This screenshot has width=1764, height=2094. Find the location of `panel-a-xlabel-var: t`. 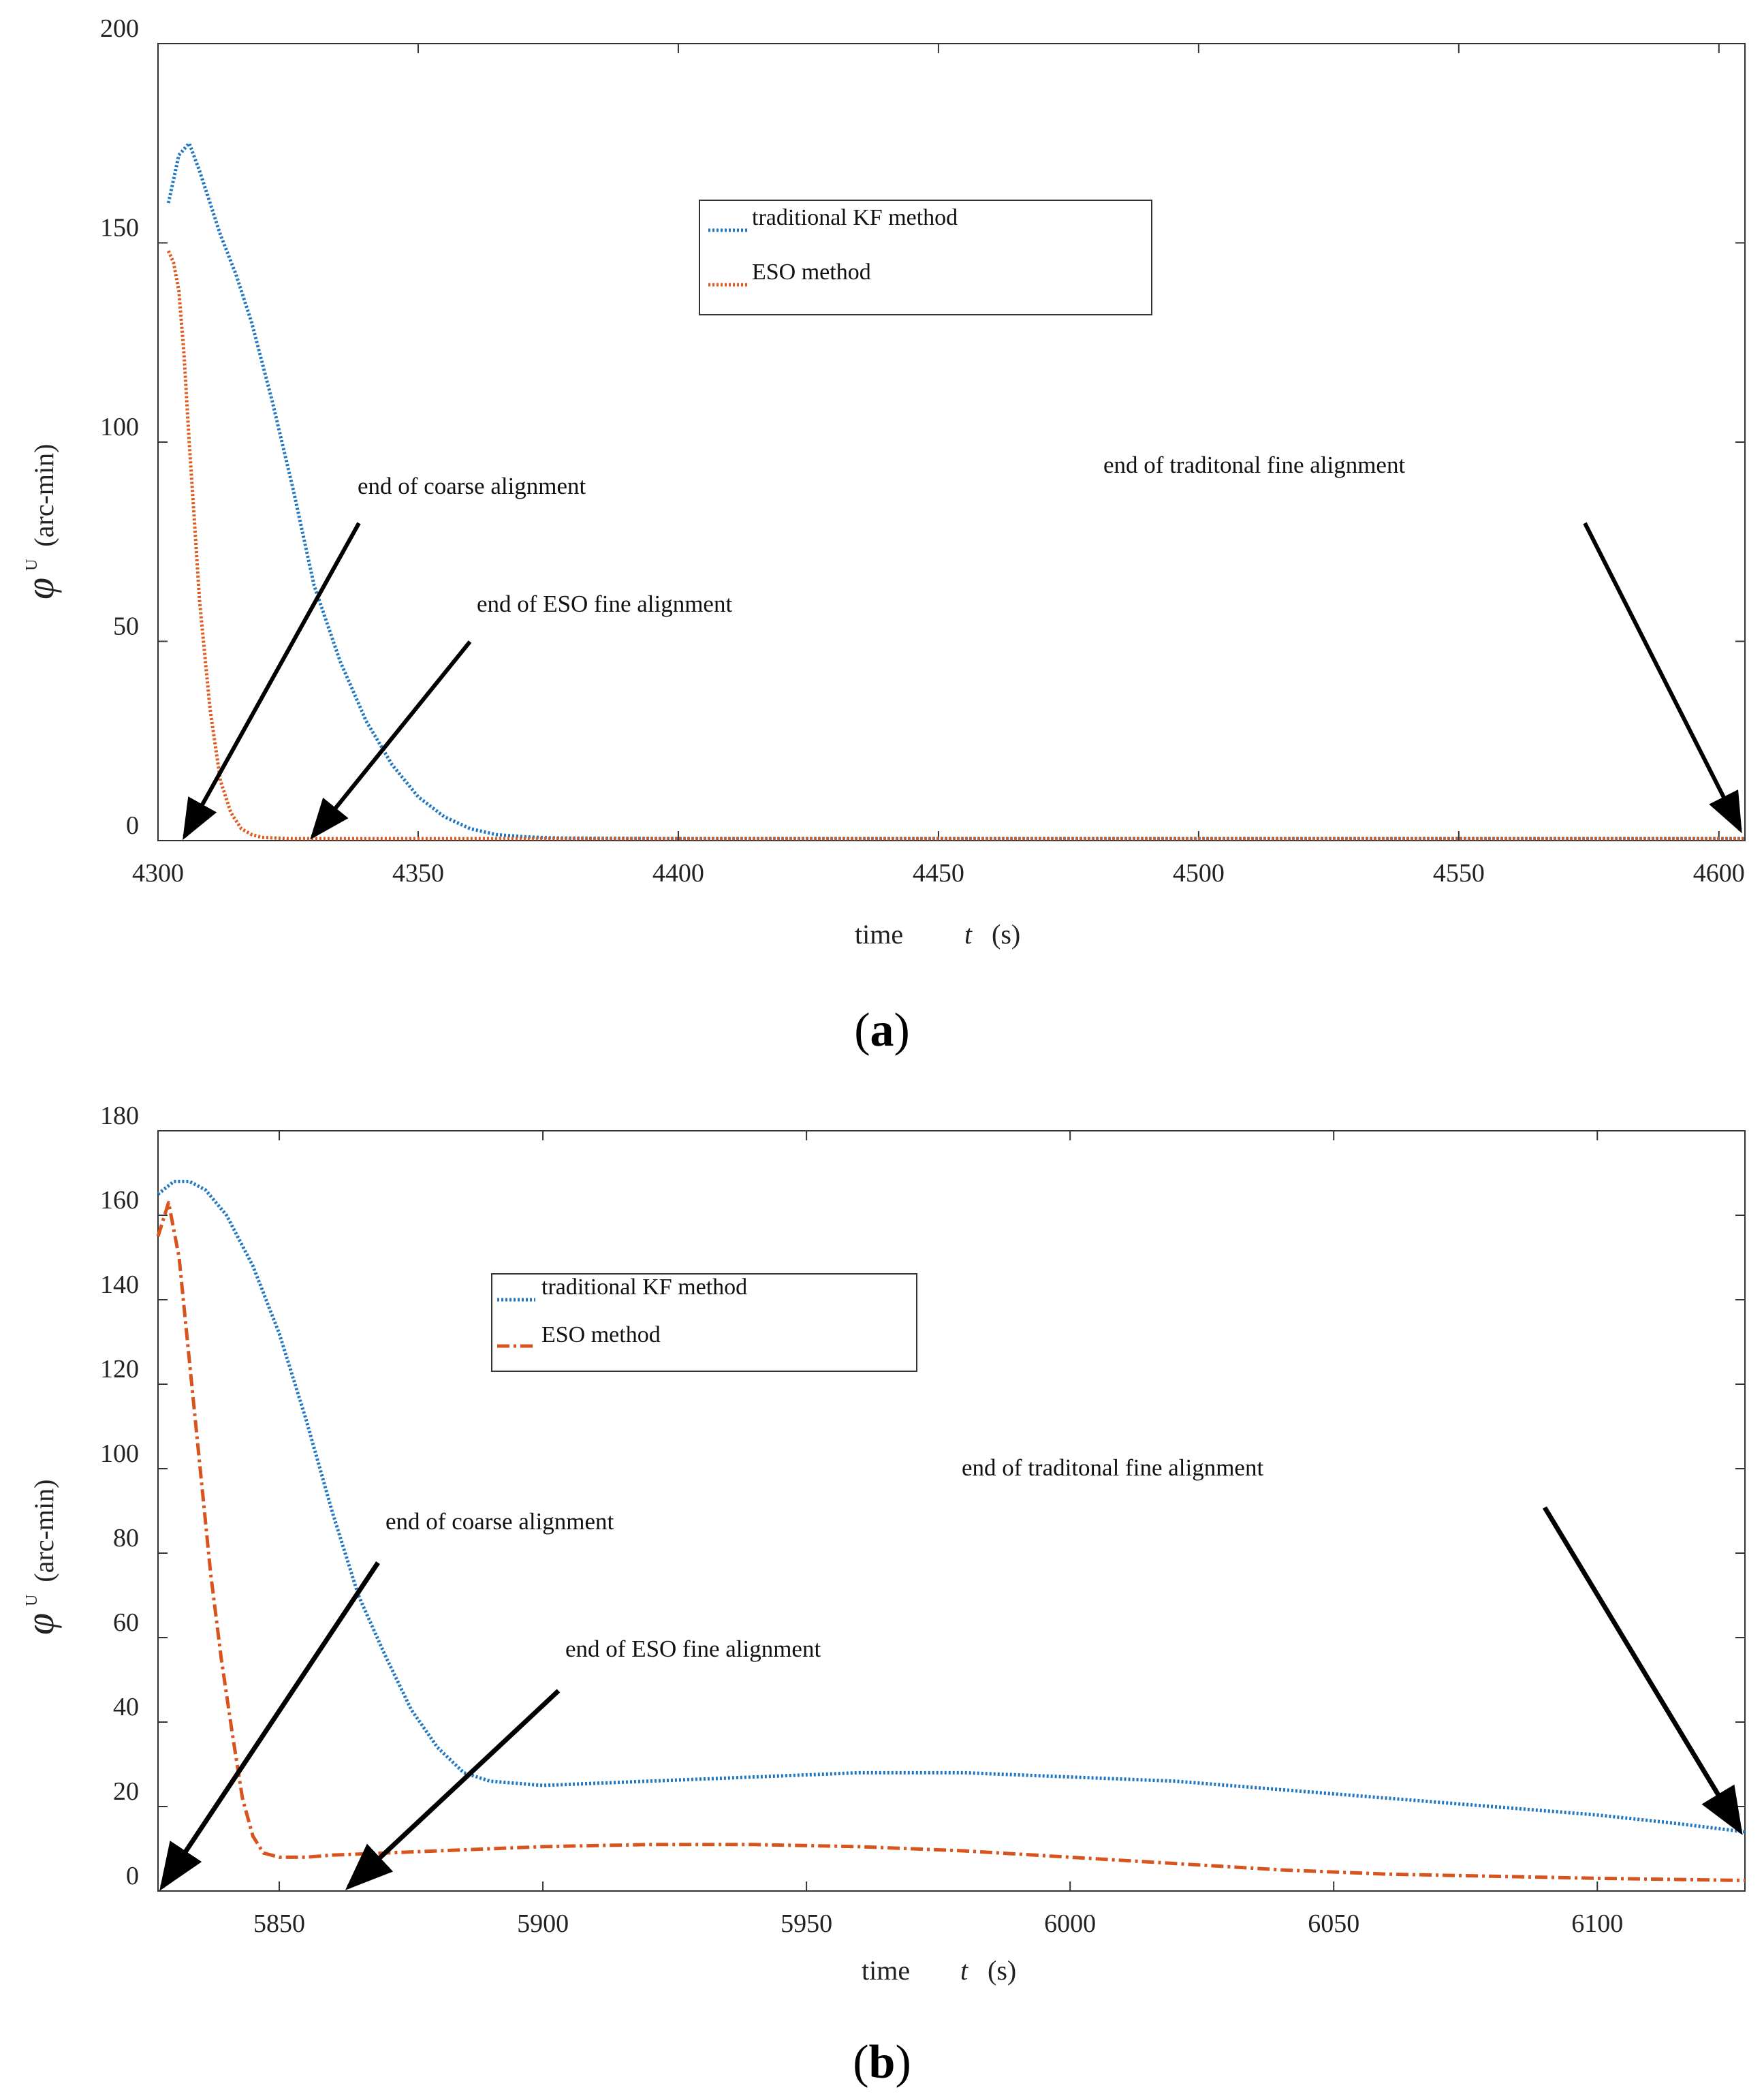

panel-a-xlabel-var: t is located at coordinates (968, 935).